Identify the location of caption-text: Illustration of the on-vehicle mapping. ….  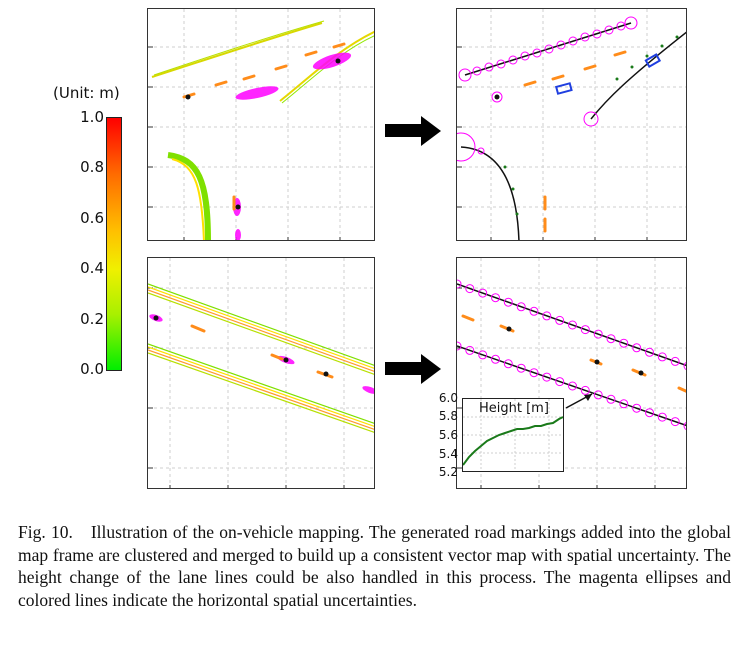
(374, 566).